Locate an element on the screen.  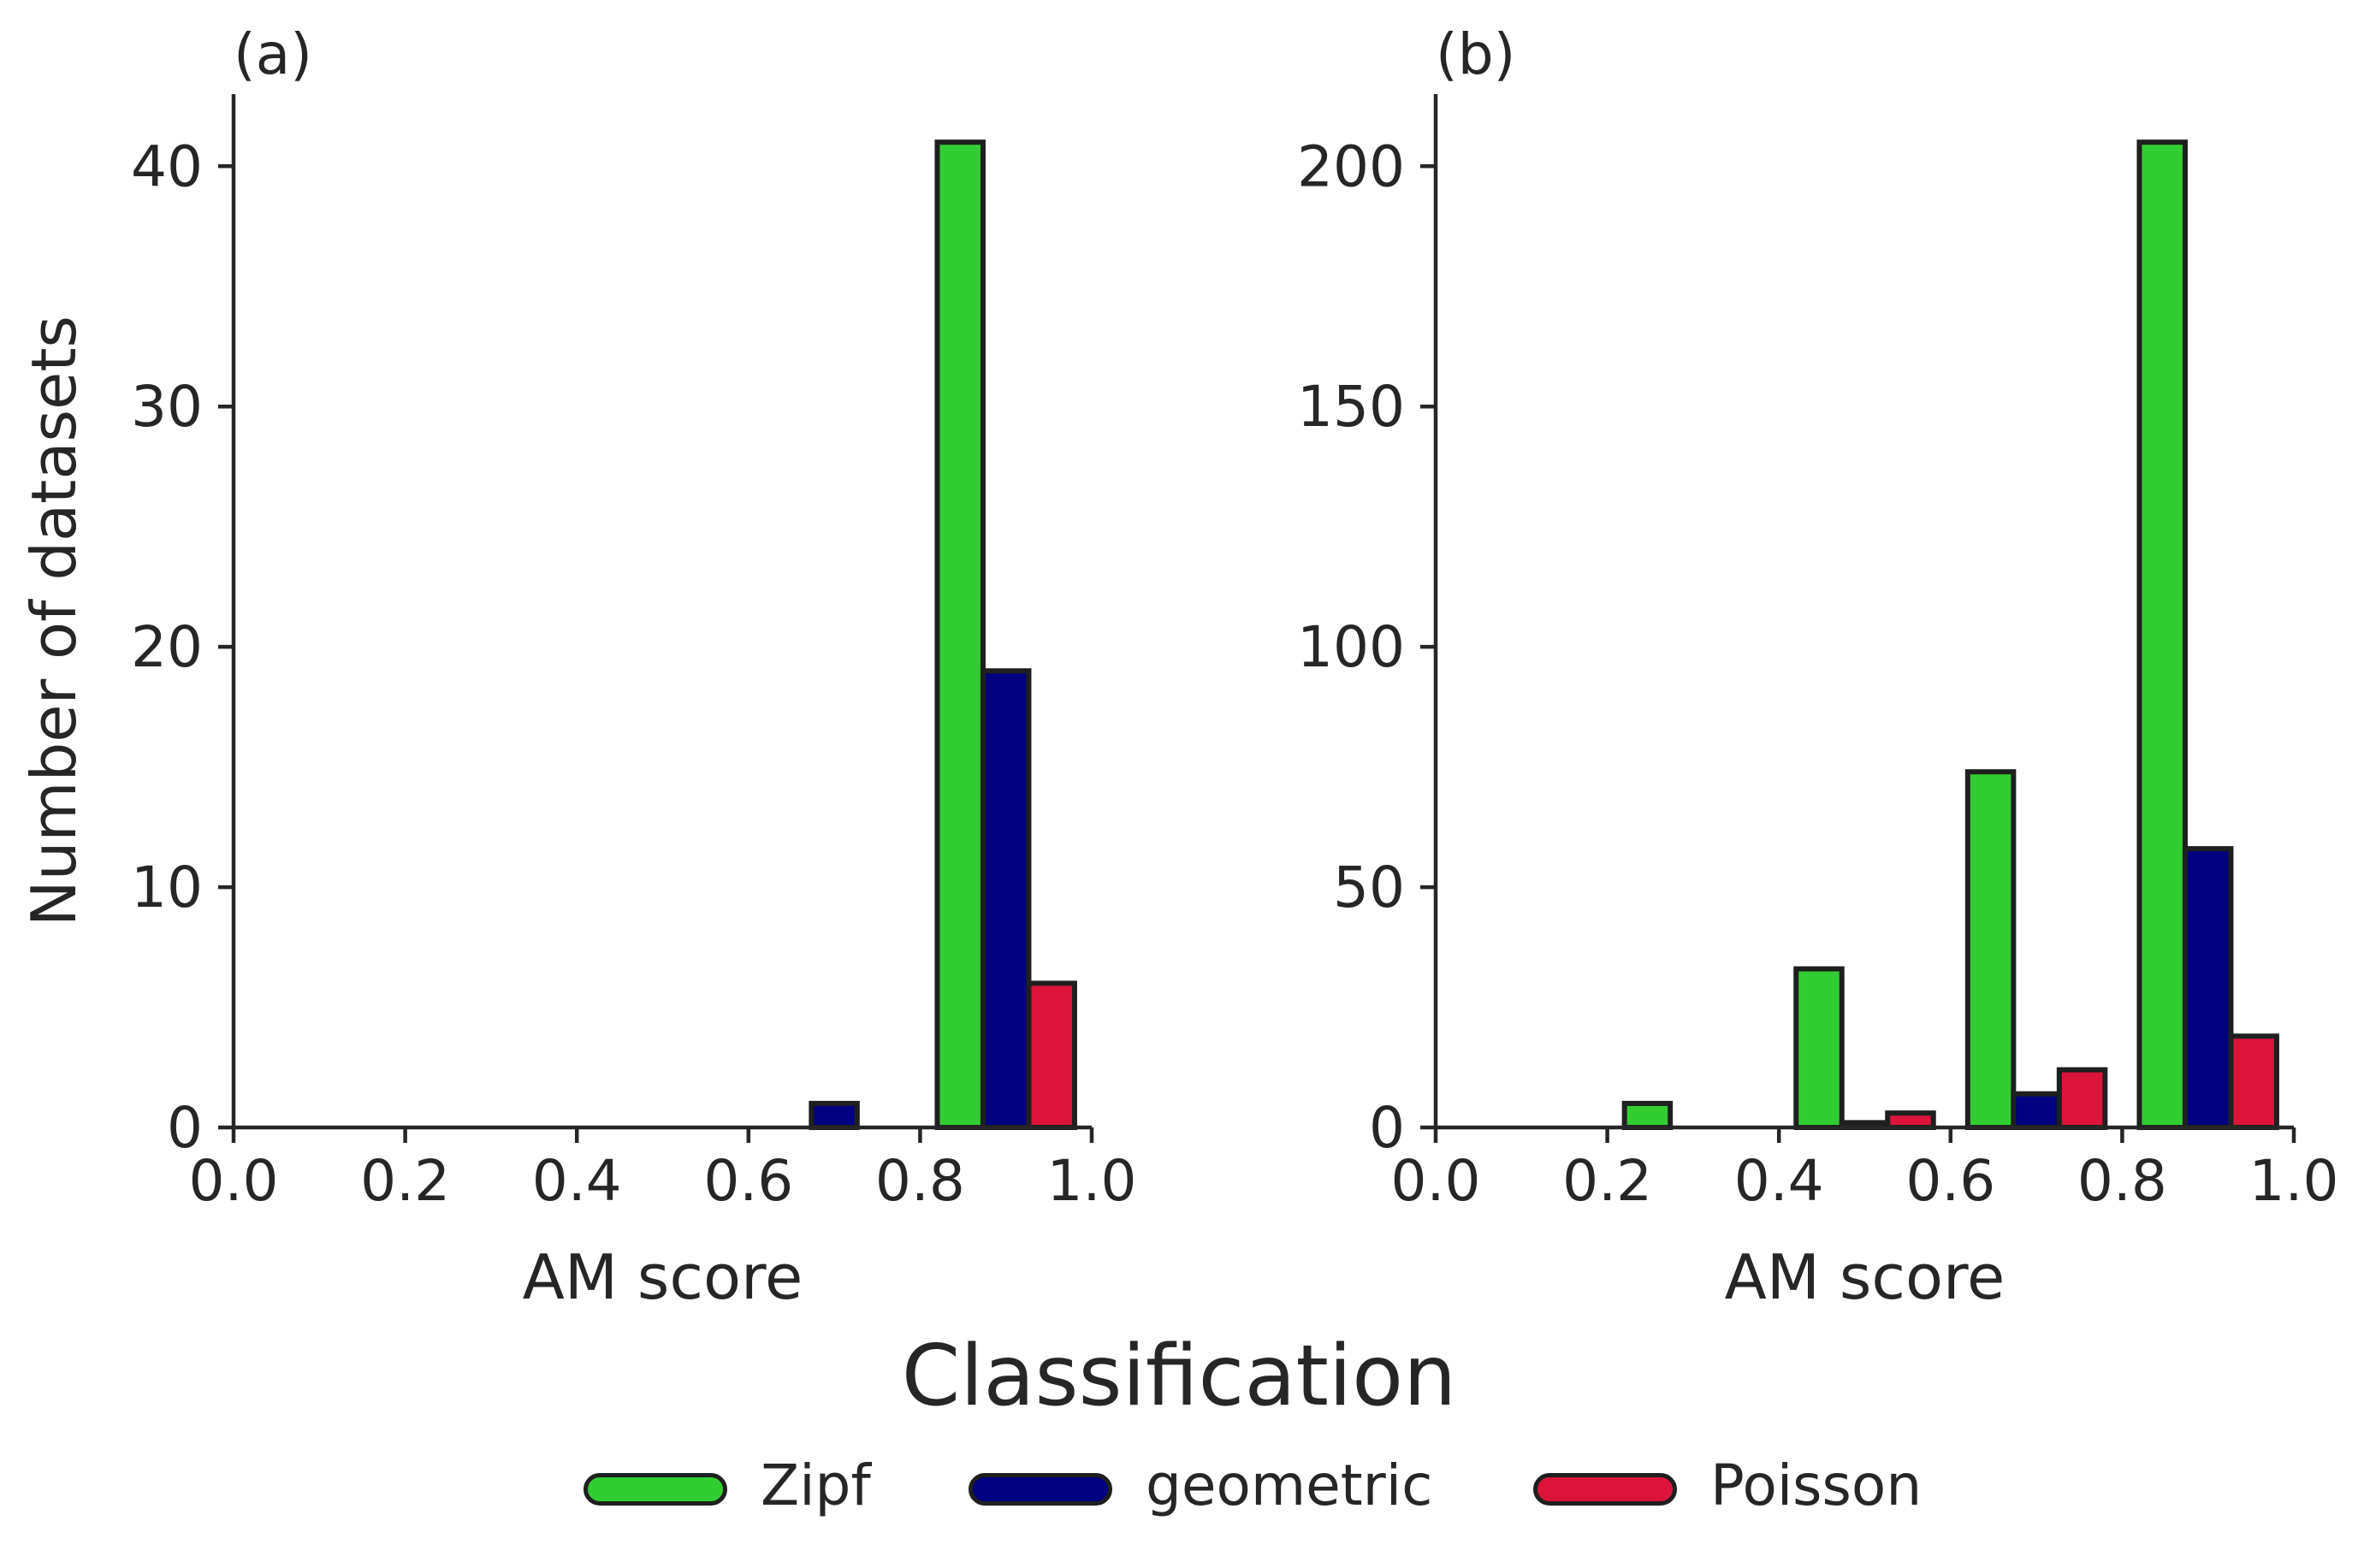
panel-a-y-tick-label-1: 10 is located at coordinates (167, 888).